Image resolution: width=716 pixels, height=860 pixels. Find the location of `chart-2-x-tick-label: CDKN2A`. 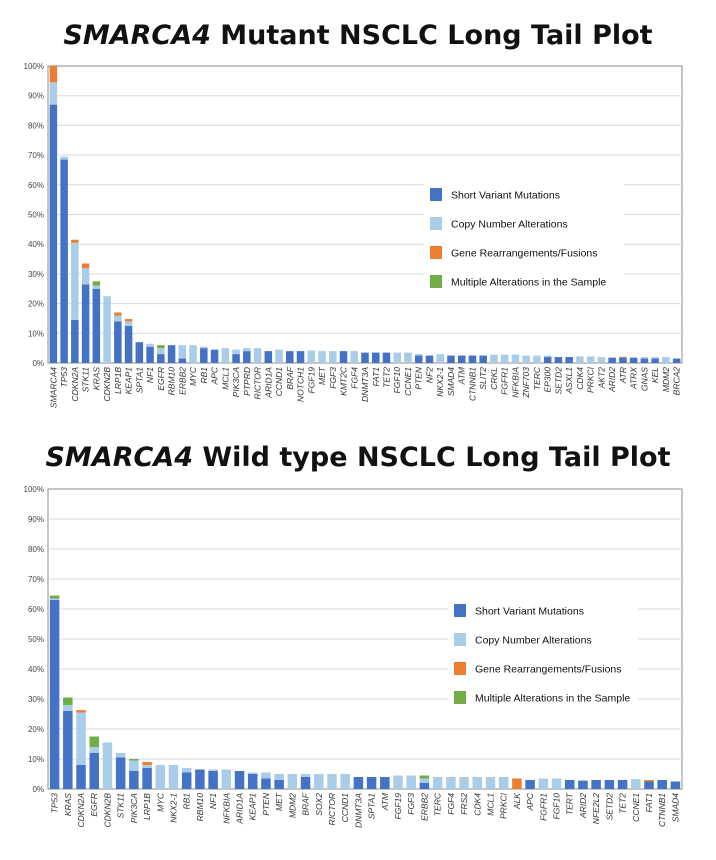

chart-2-x-tick-label: CDKN2A is located at coordinates (81, 810).